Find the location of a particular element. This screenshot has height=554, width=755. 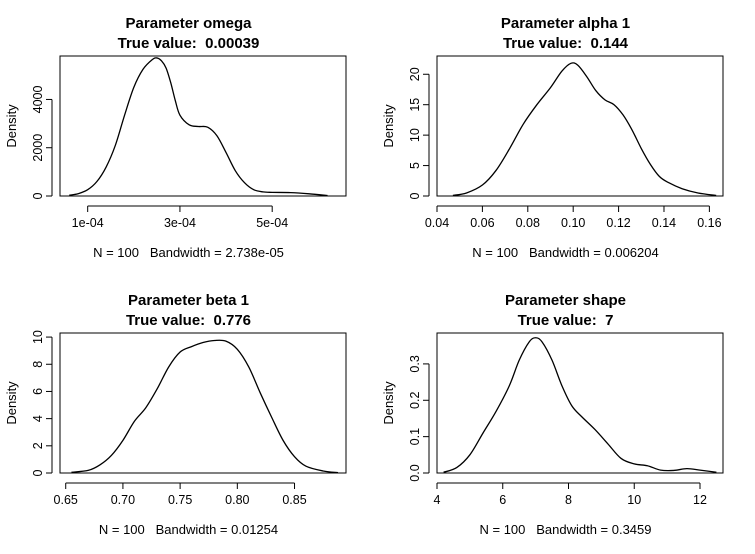

y-tick-label: 5 is located at coordinates (415, 165).